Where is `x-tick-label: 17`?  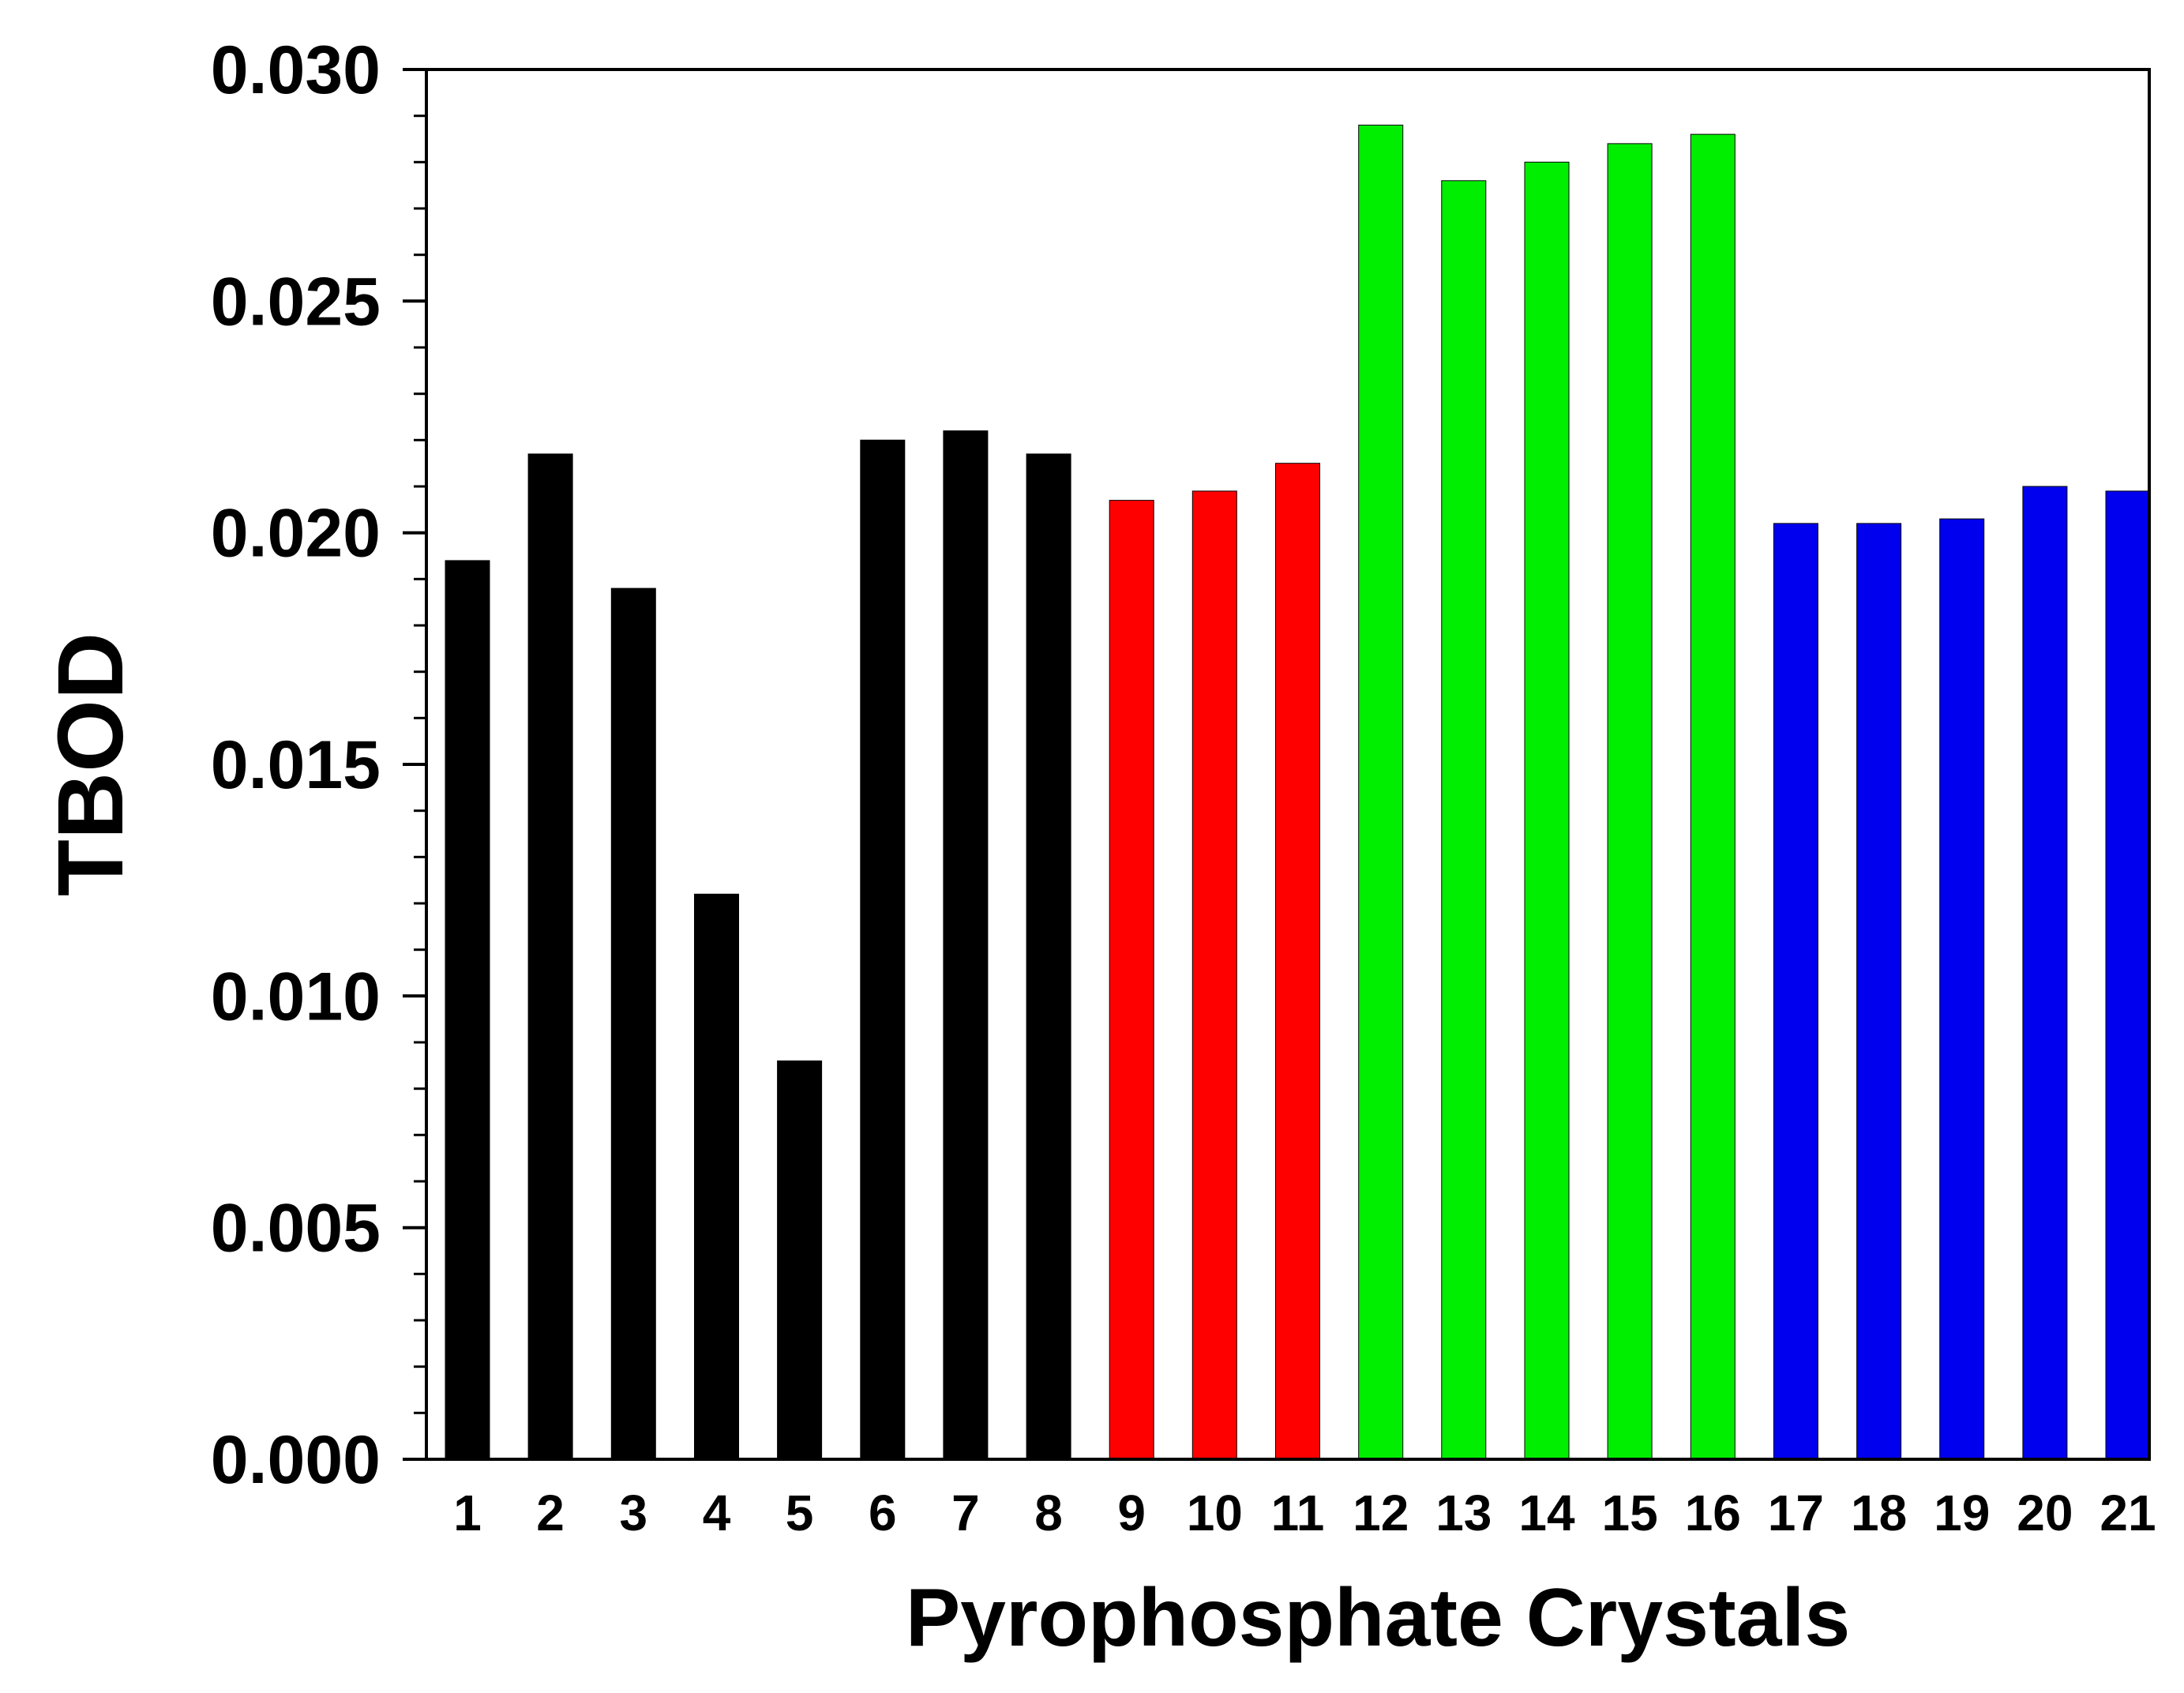
x-tick-label: 17 is located at coordinates (1796, 1513).